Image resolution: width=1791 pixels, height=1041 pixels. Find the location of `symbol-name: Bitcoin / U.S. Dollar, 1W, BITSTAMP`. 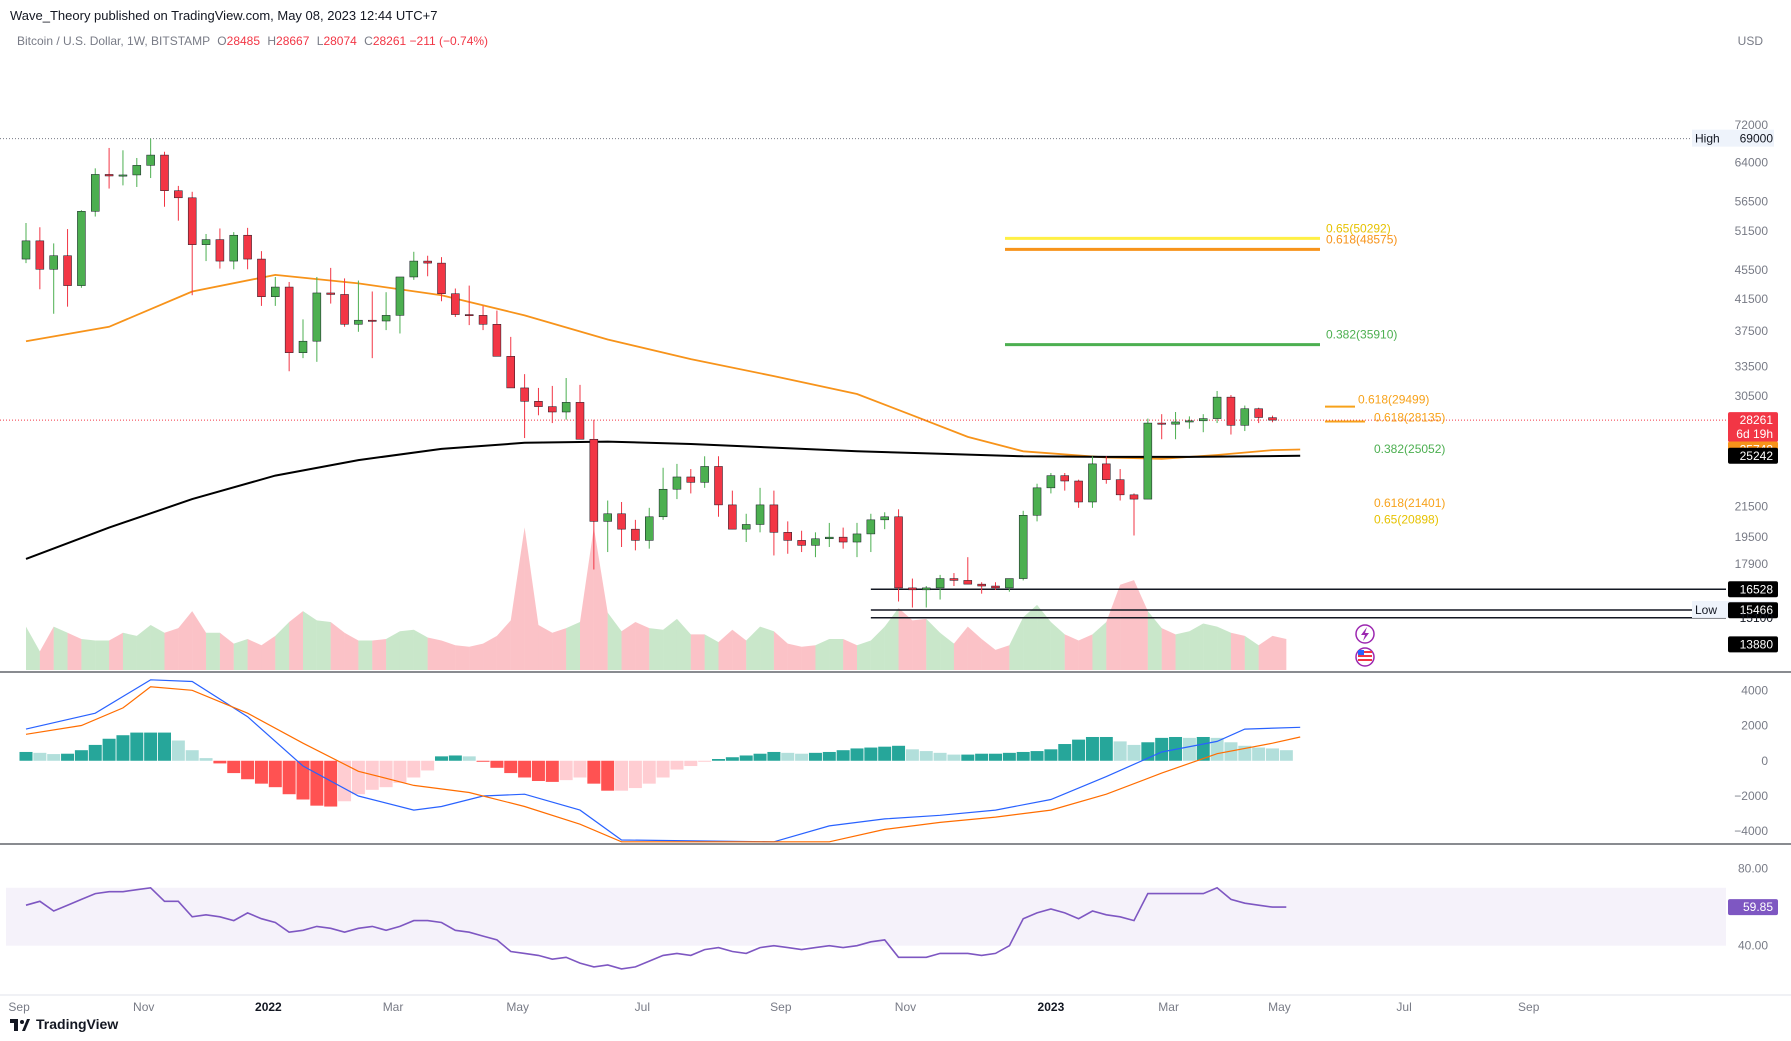

symbol-name: Bitcoin / U.S. Dollar, 1W, BITSTAMP is located at coordinates (113, 41).